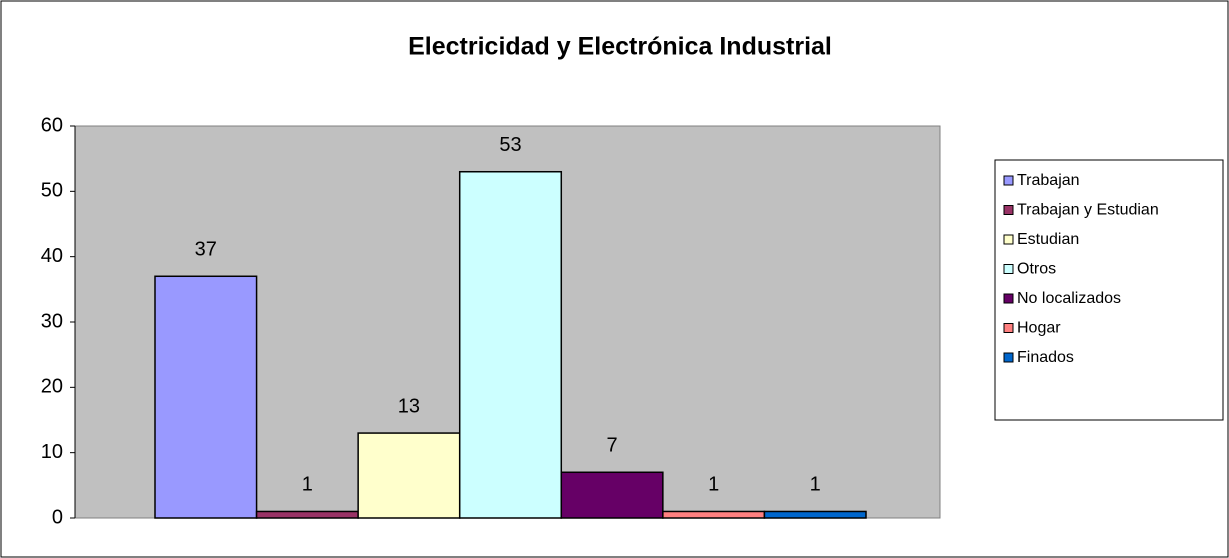 The height and width of the screenshot is (558, 1229). Describe the element at coordinates (57, 517) in the screenshot. I see `y-tick-label: 0` at that location.